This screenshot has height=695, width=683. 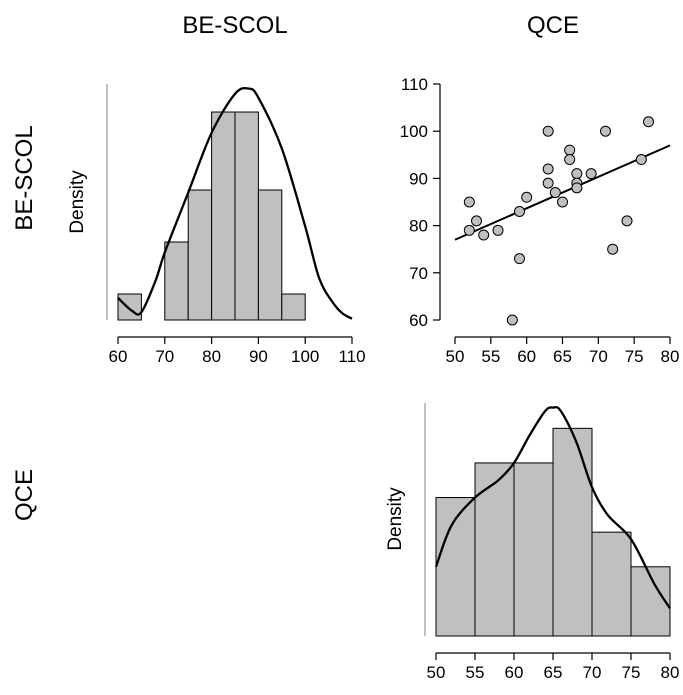 What do you see at coordinates (553, 672) in the screenshot?
I see `hist-qce-x-tick-label: 65` at bounding box center [553, 672].